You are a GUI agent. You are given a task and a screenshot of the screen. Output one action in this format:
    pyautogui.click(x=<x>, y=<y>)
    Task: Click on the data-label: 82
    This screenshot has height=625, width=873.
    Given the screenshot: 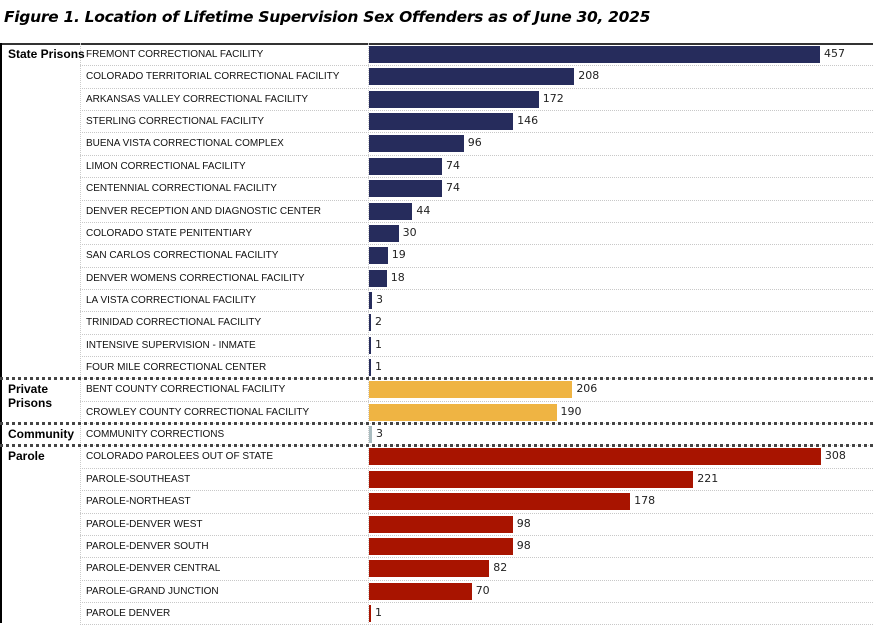 What is the action you would take?
    pyautogui.click(x=500, y=568)
    